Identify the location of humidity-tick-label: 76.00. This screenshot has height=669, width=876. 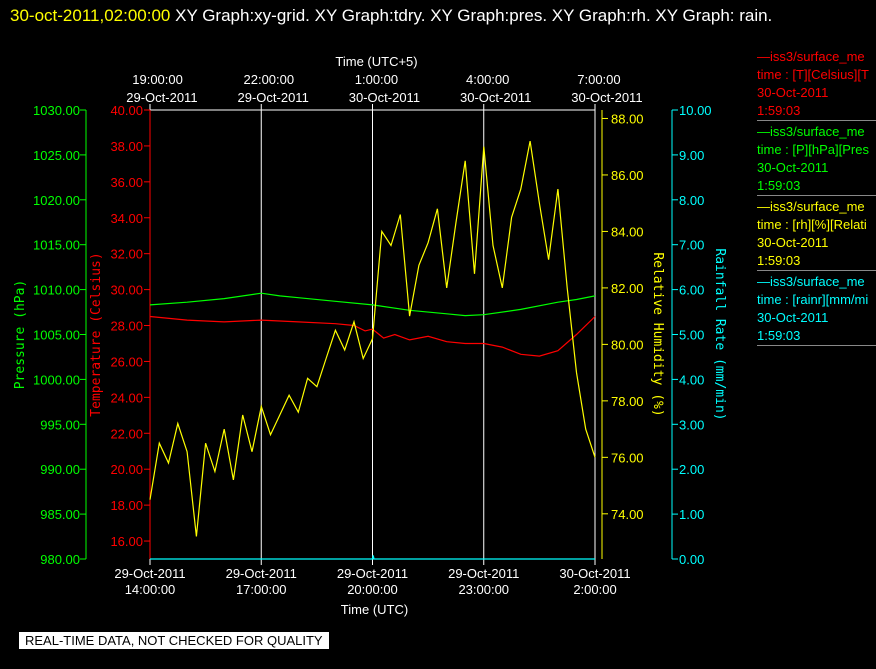
(627, 457).